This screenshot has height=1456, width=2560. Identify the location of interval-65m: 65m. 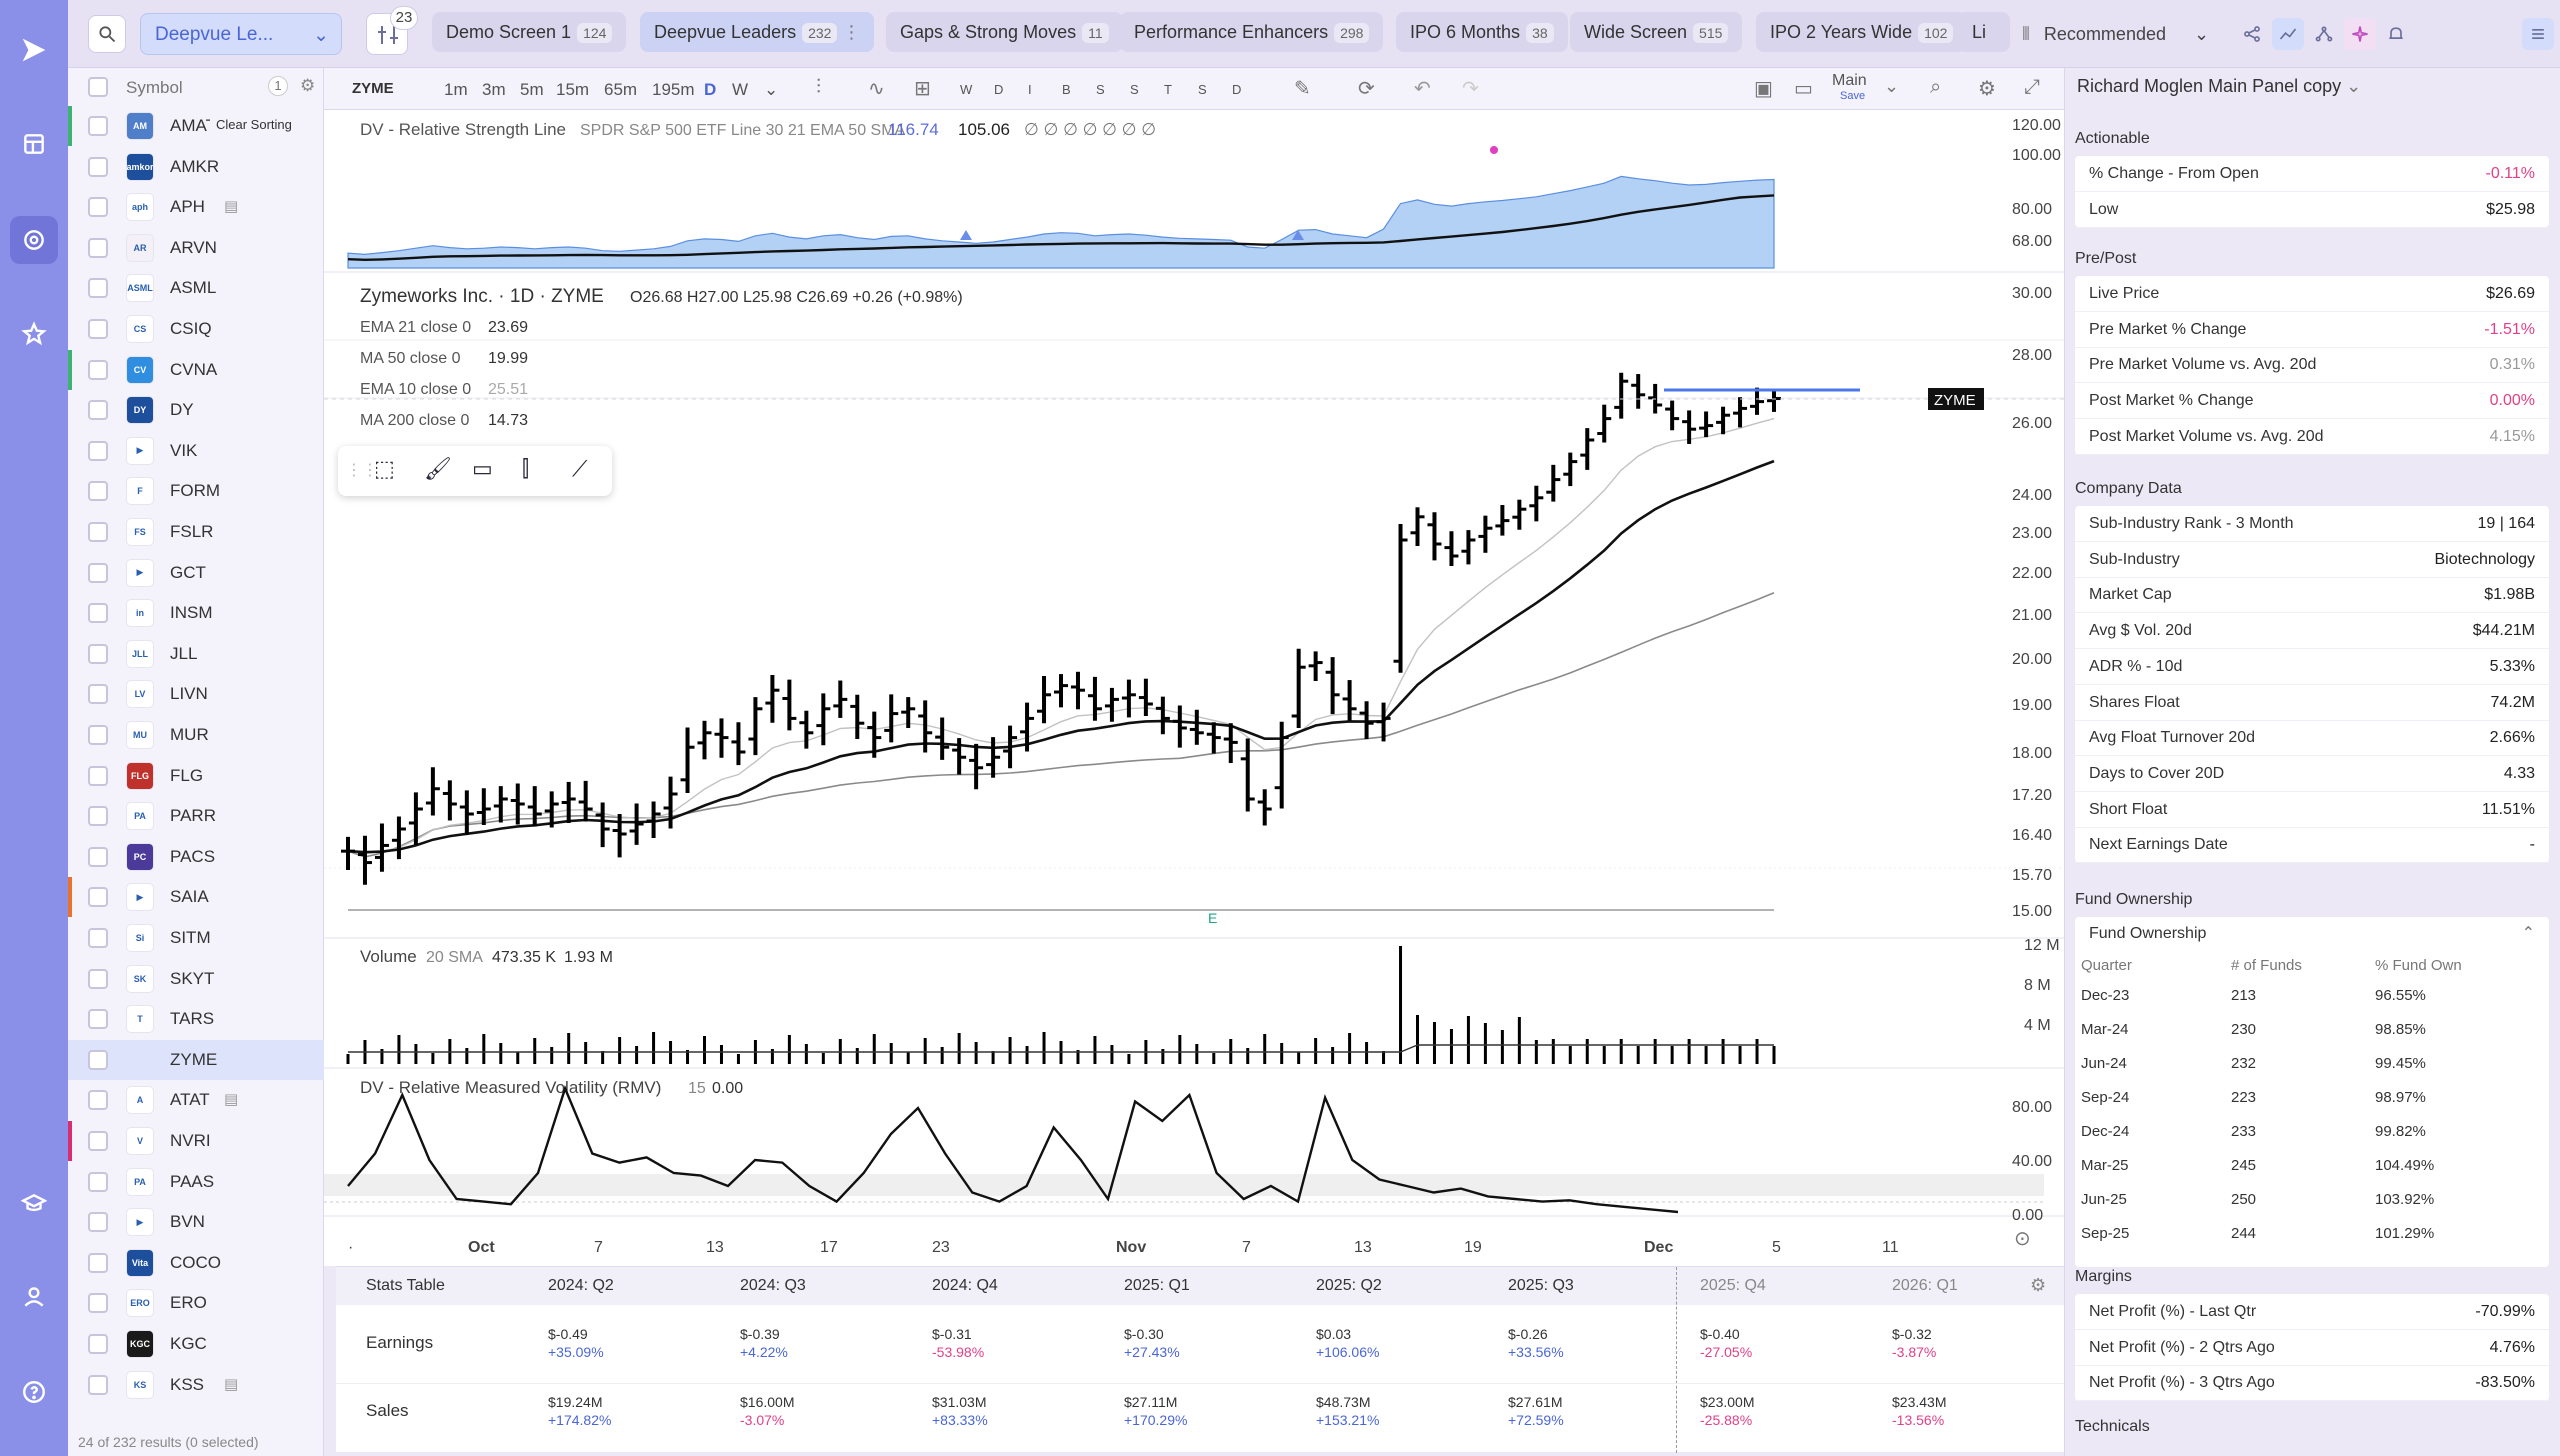
(621, 89).